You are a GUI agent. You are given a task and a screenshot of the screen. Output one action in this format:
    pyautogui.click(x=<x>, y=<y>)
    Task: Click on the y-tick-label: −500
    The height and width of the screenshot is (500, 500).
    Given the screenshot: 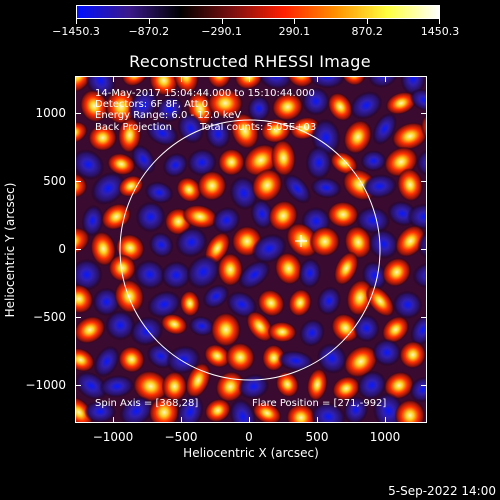 What is the action you would take?
    pyautogui.click(x=49, y=317)
    